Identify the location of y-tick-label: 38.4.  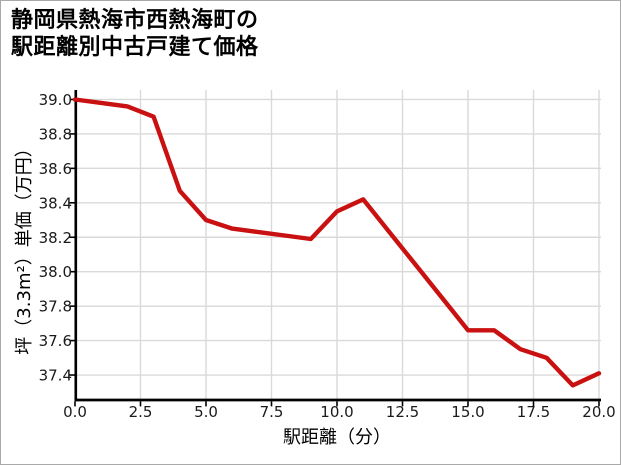
(55, 203).